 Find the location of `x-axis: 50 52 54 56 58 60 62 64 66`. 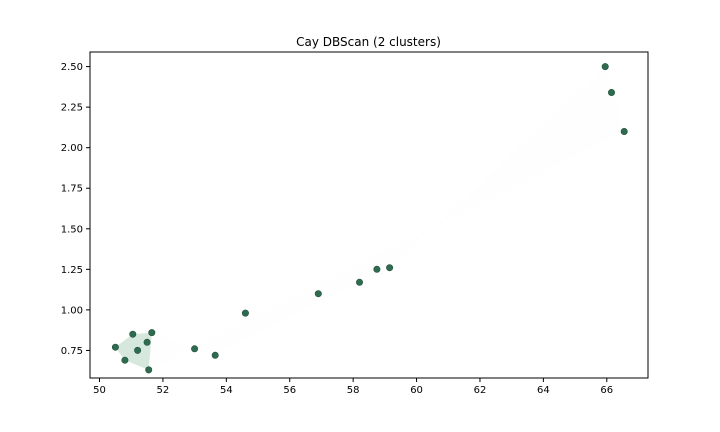

x-axis: 50 52 54 56 58 60 62 64 66 is located at coordinates (353, 387).